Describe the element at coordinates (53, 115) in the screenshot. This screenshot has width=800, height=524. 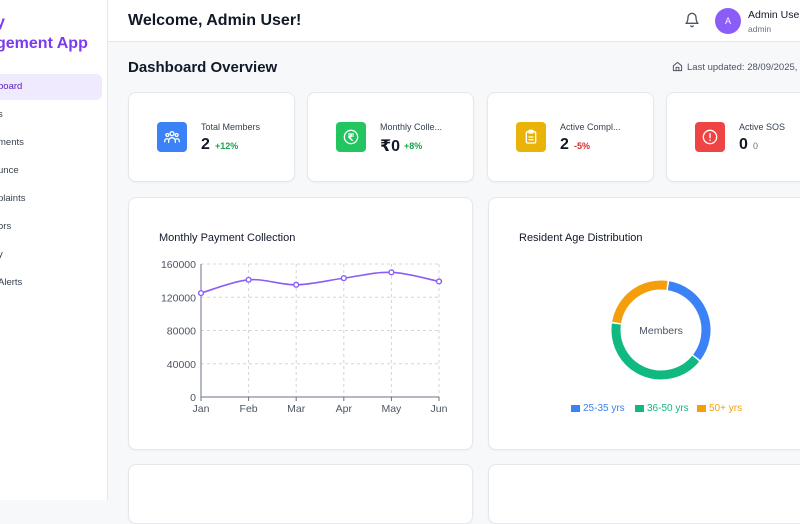
I see `sidebar-item-members: s` at that location.